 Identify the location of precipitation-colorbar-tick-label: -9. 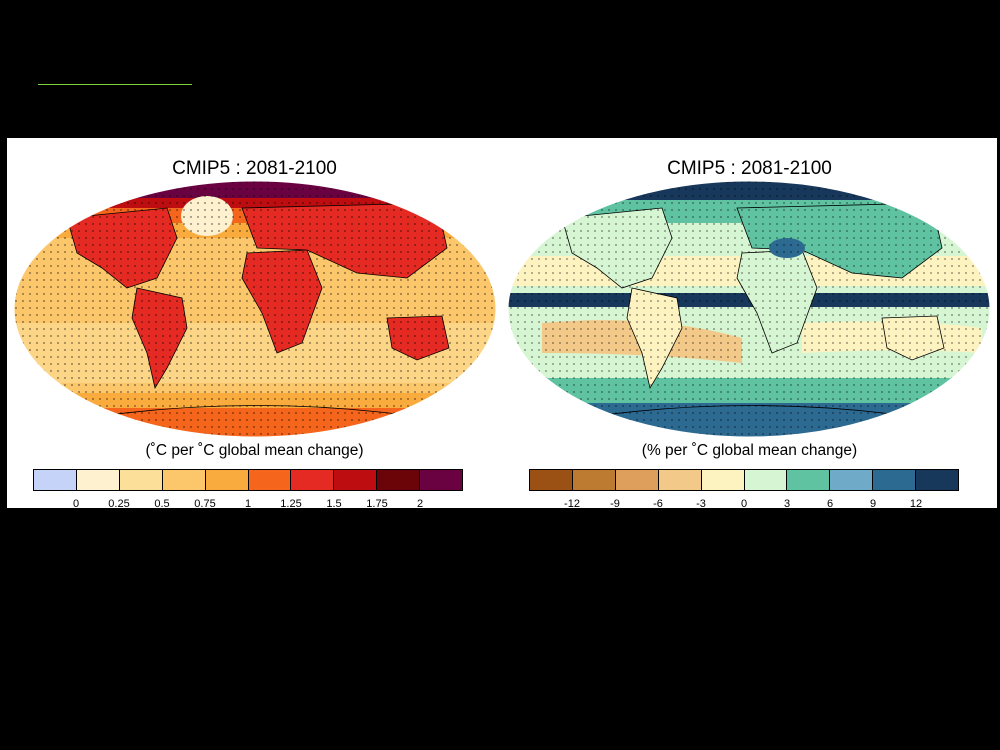
(615, 503).